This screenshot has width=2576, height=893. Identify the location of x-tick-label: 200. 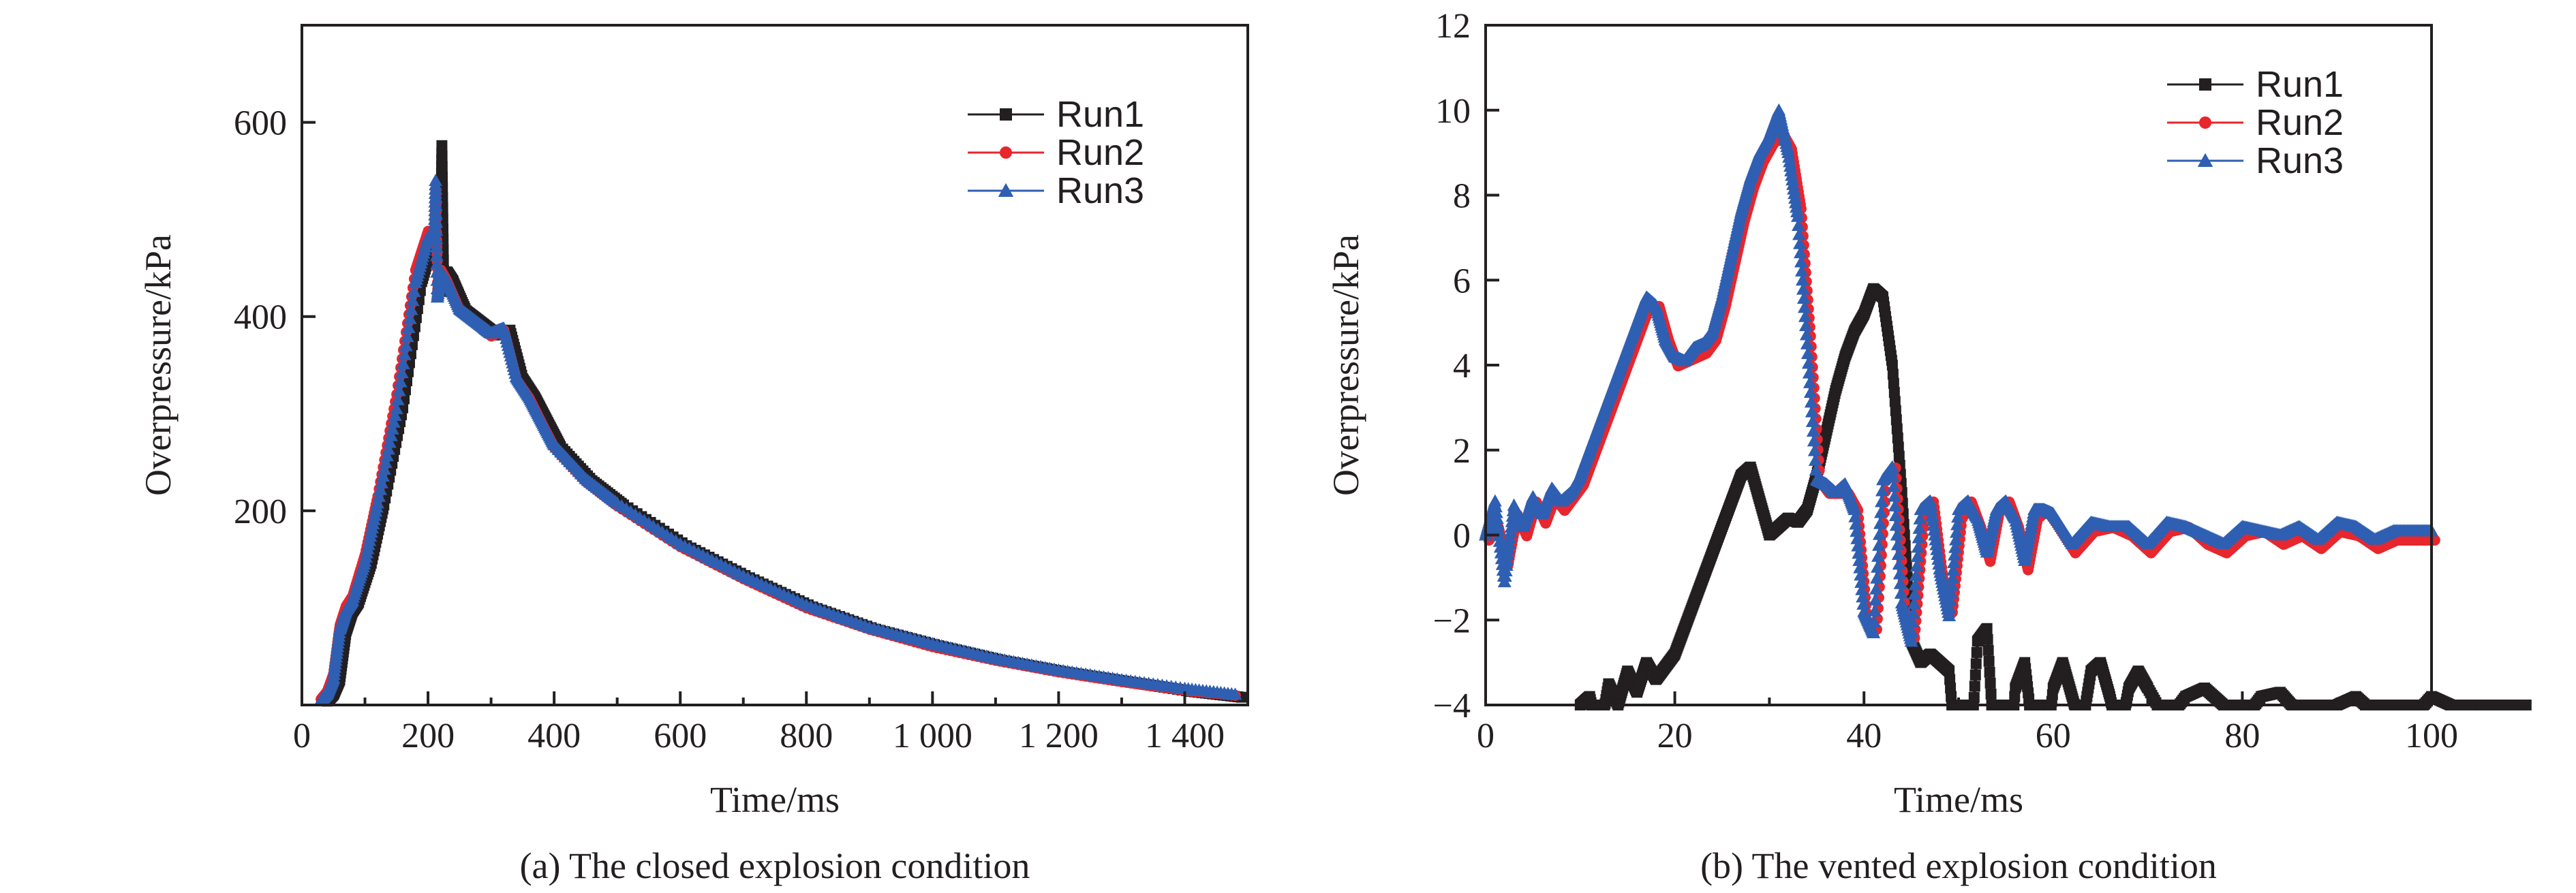
(428, 736).